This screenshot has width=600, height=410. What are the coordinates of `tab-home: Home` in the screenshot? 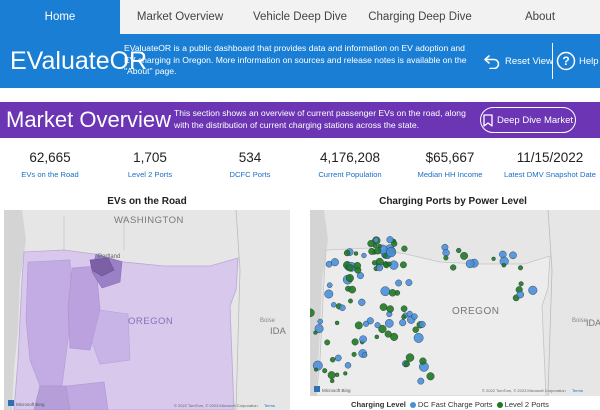 It's located at (60, 17).